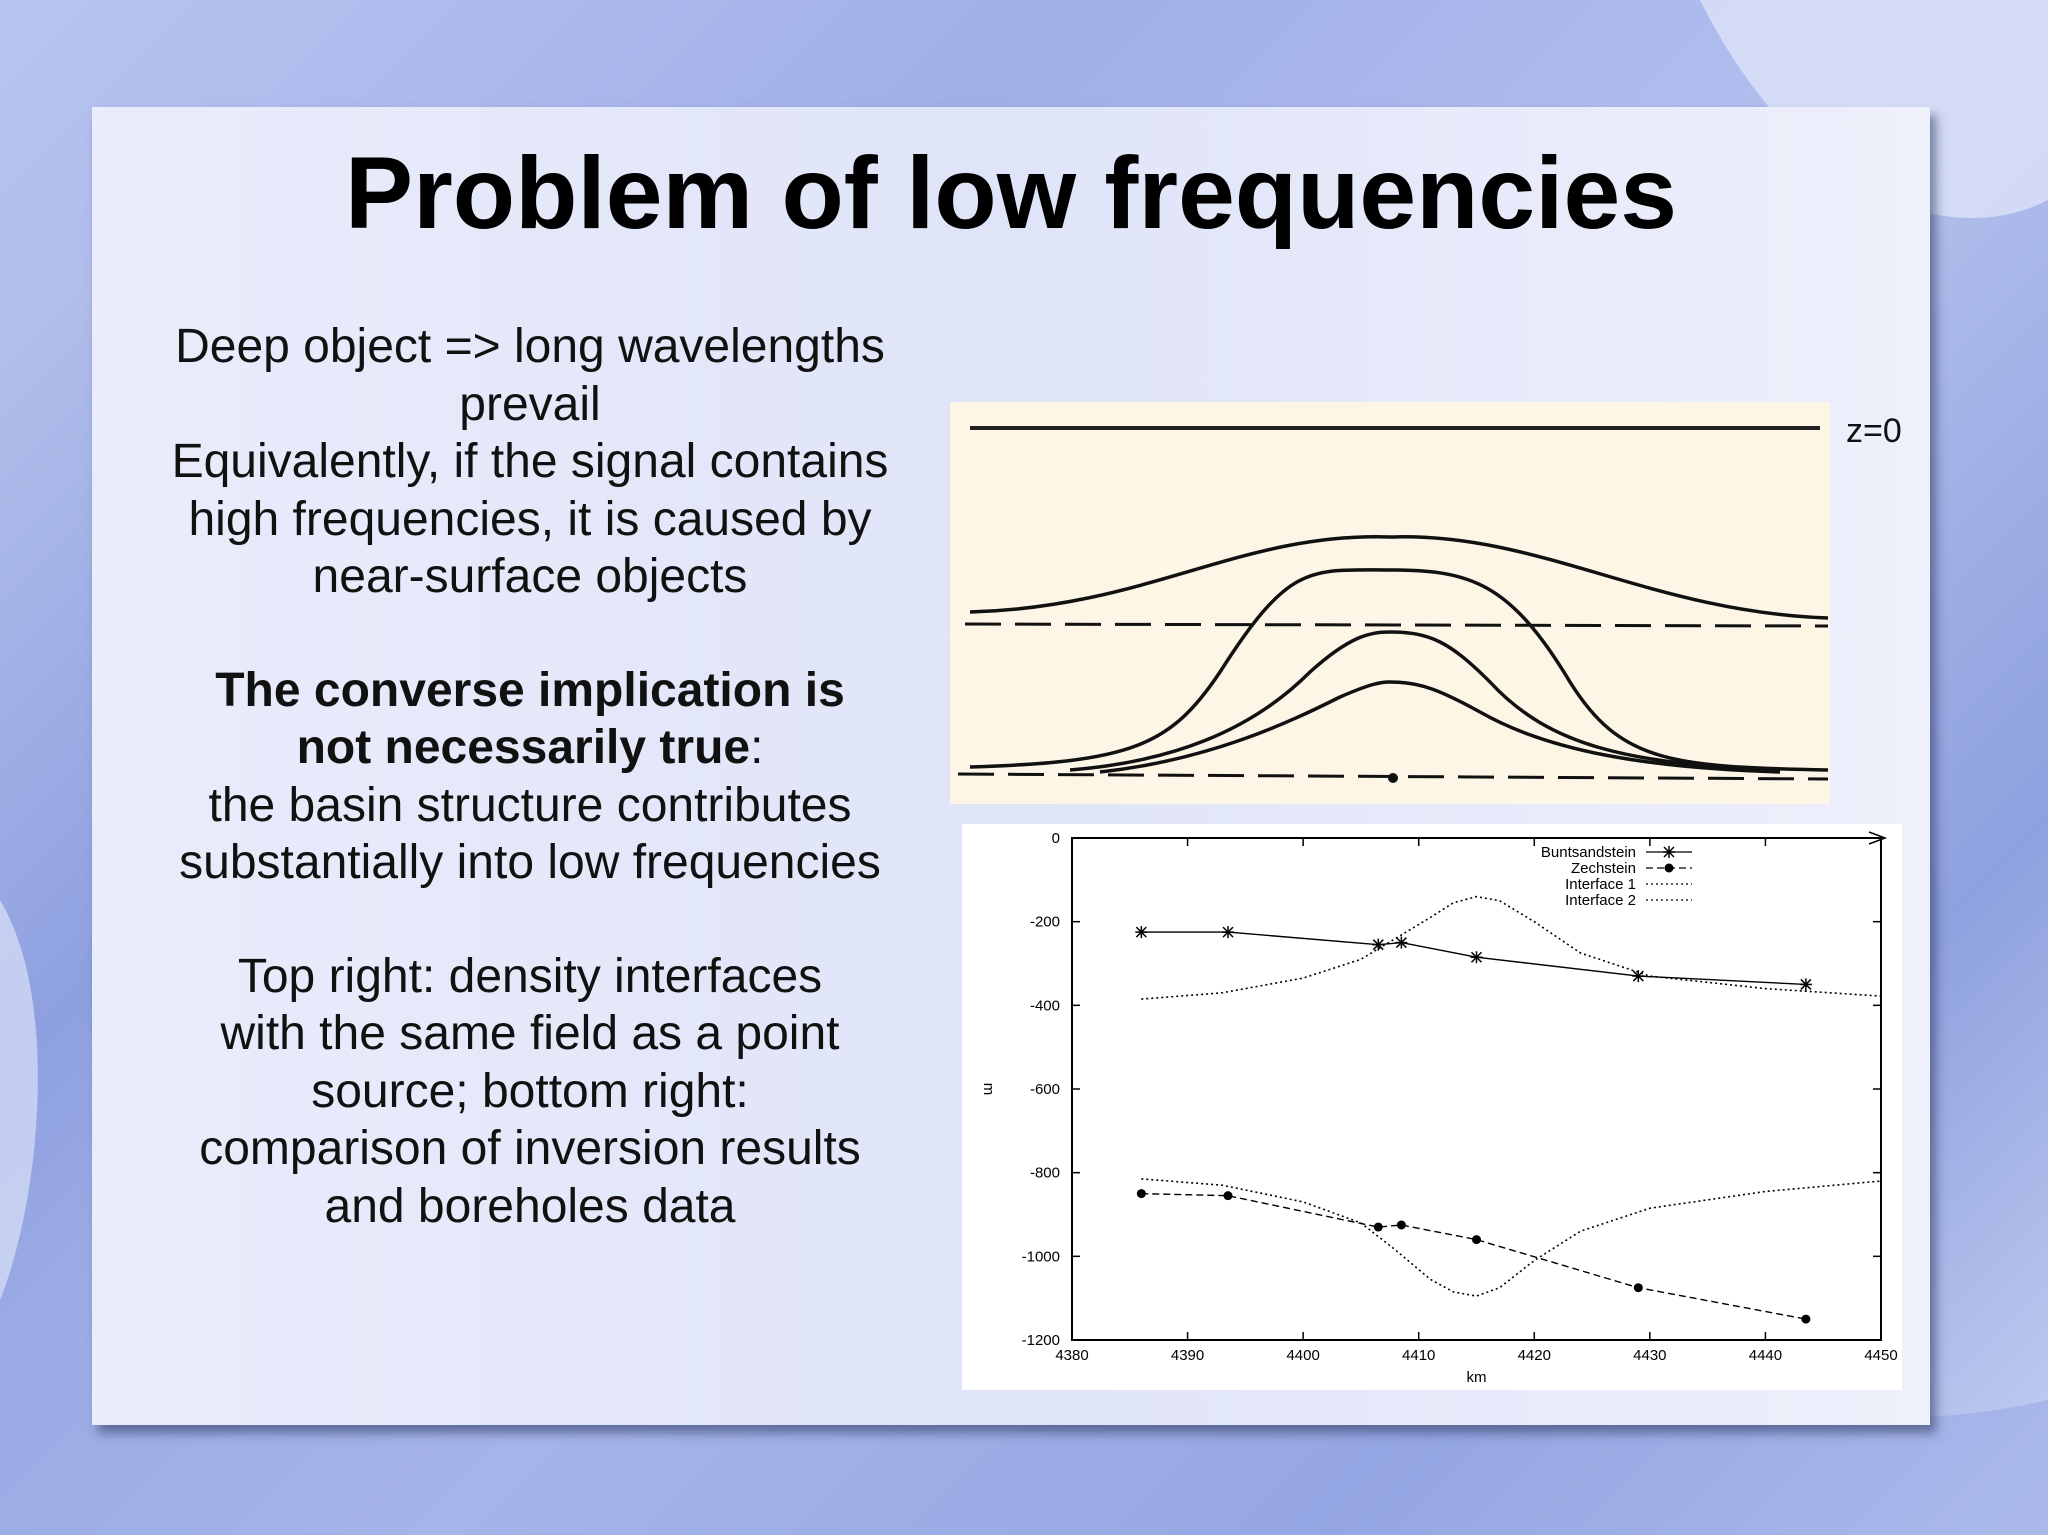  I want to click on x-tick-label: 4450, so click(1880, 1355).